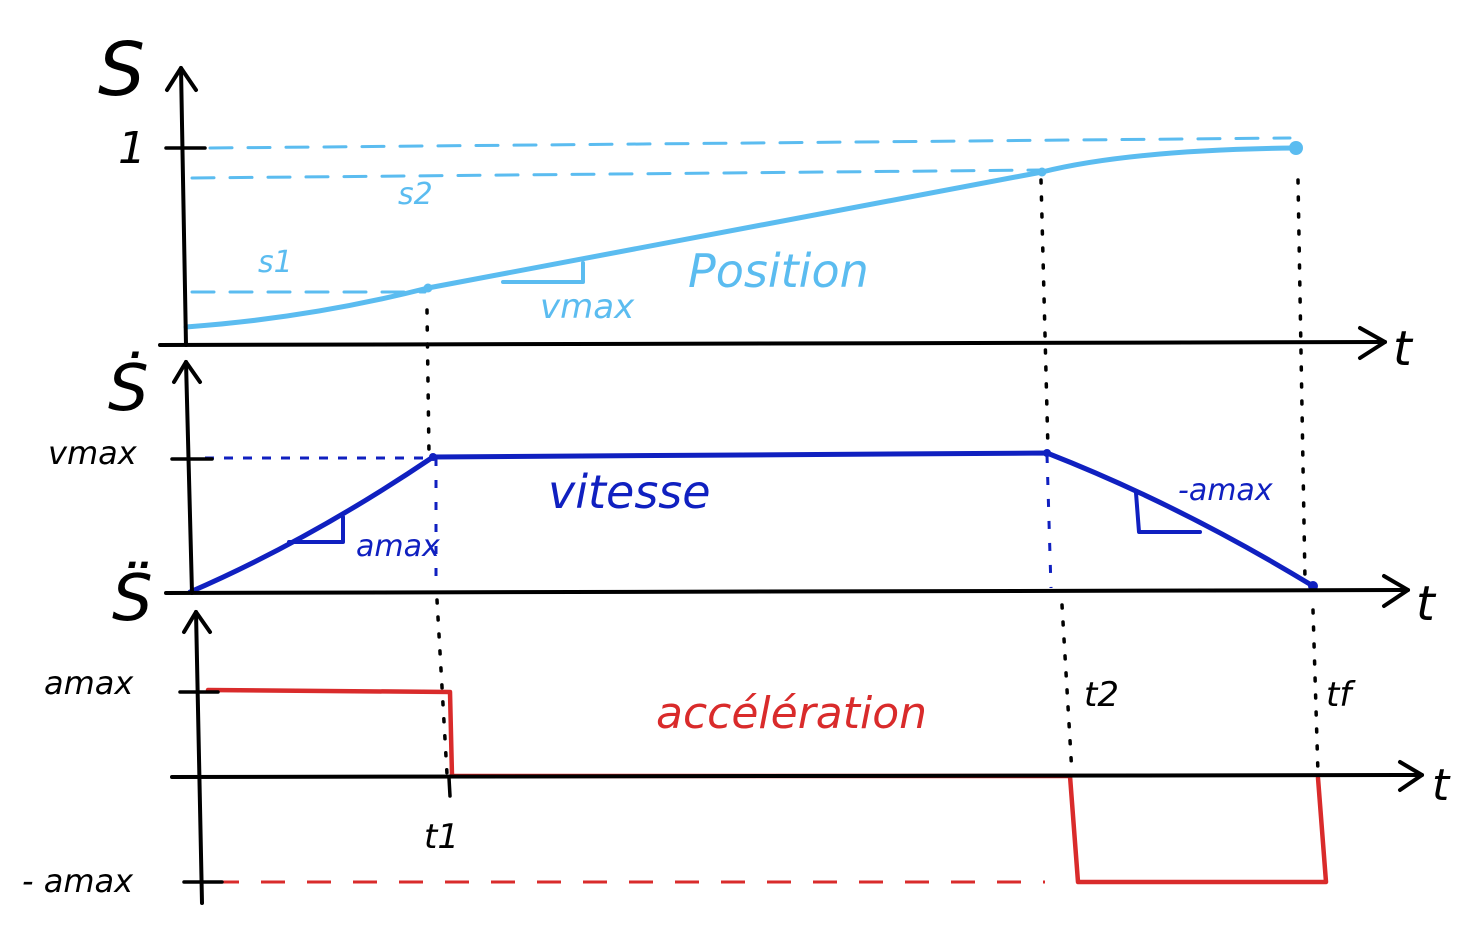 The width and height of the screenshot is (1484, 942). I want to click on t2-time-guide, so click(1056, 477).